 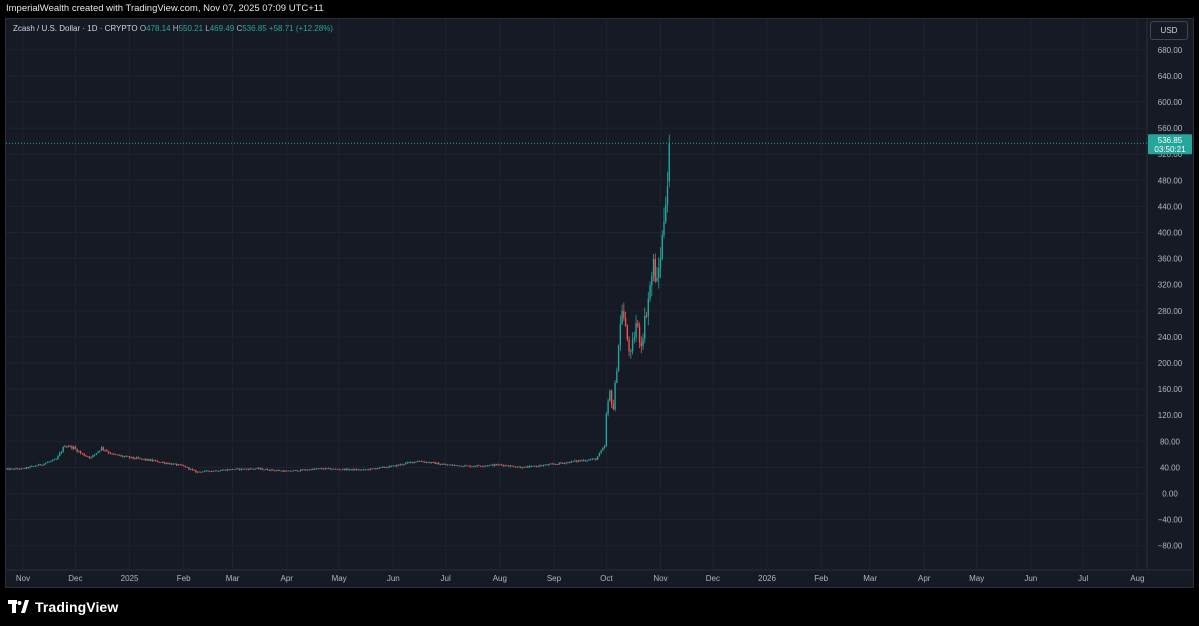 I want to click on time-axis-label: Jul, so click(x=446, y=578).